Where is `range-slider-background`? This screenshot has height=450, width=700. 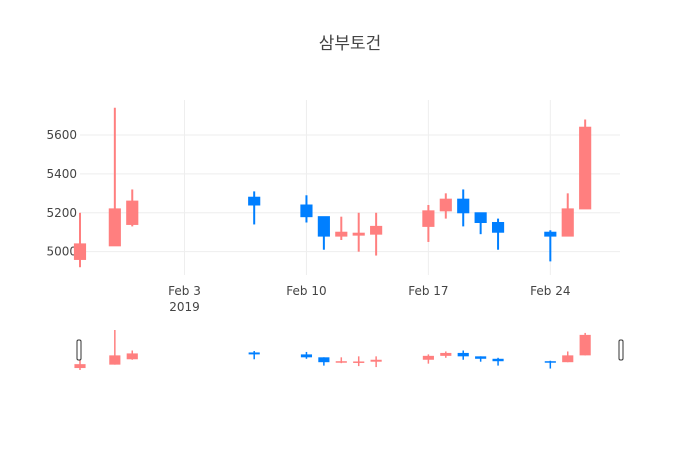
range-slider-background is located at coordinates (350, 350).